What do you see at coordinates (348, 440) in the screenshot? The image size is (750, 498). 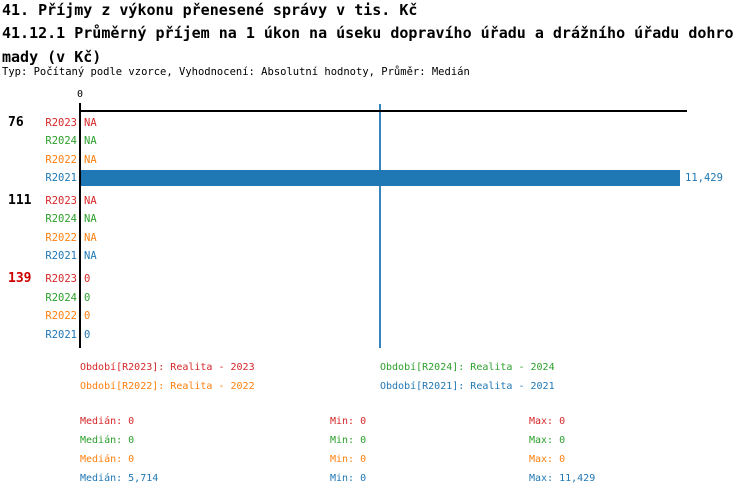 I see `stat-min-r2024: Min: 0` at bounding box center [348, 440].